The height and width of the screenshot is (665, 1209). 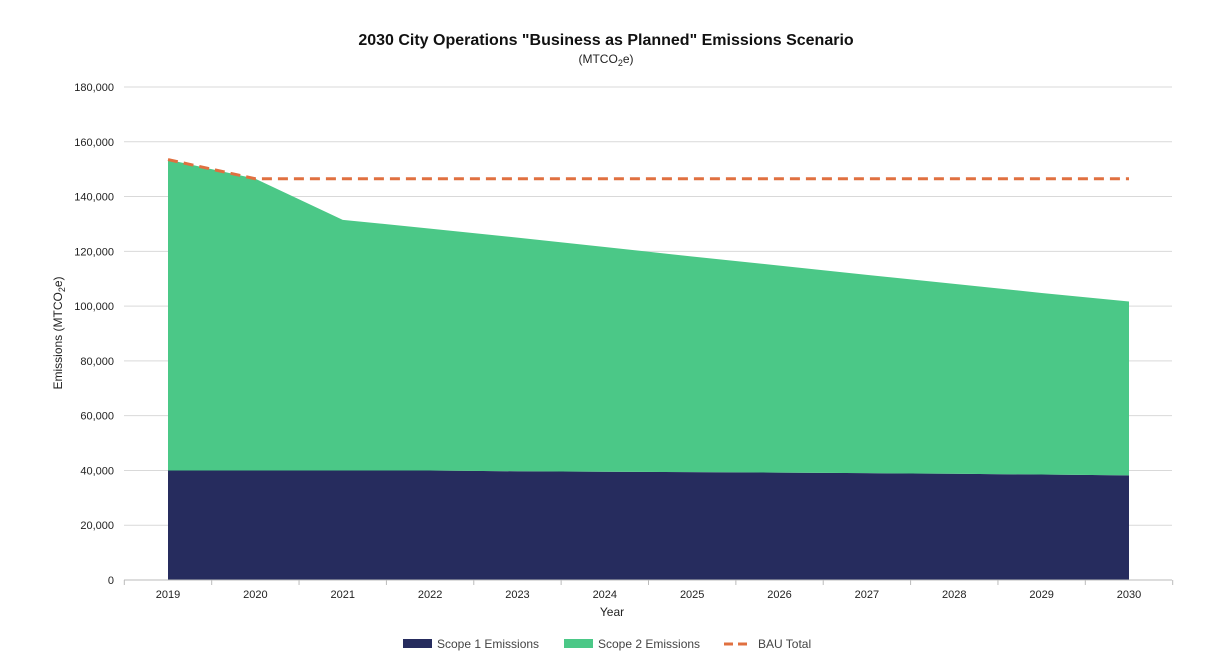 I want to click on line-series, so click(x=648, y=169).